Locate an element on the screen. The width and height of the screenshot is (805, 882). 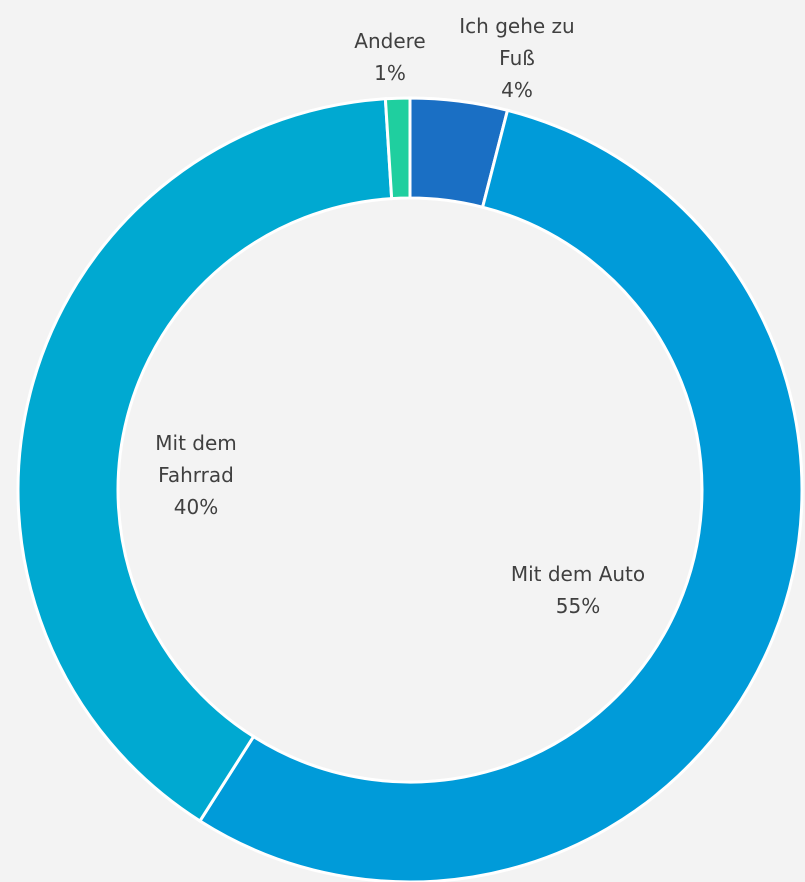
value-label: 55% is located at coordinates (578, 606).